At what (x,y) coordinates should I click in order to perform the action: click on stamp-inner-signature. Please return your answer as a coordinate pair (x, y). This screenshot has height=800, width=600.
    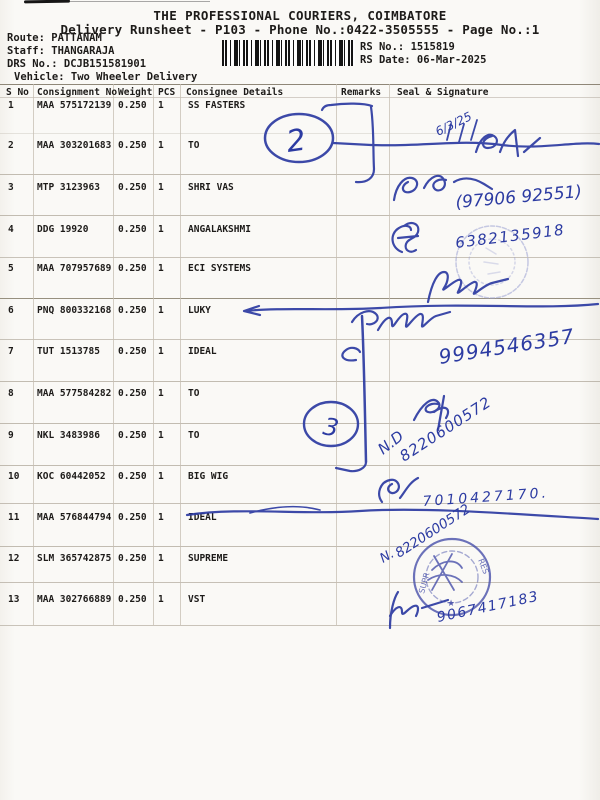
    Looking at the image, I should click on (445, 572).